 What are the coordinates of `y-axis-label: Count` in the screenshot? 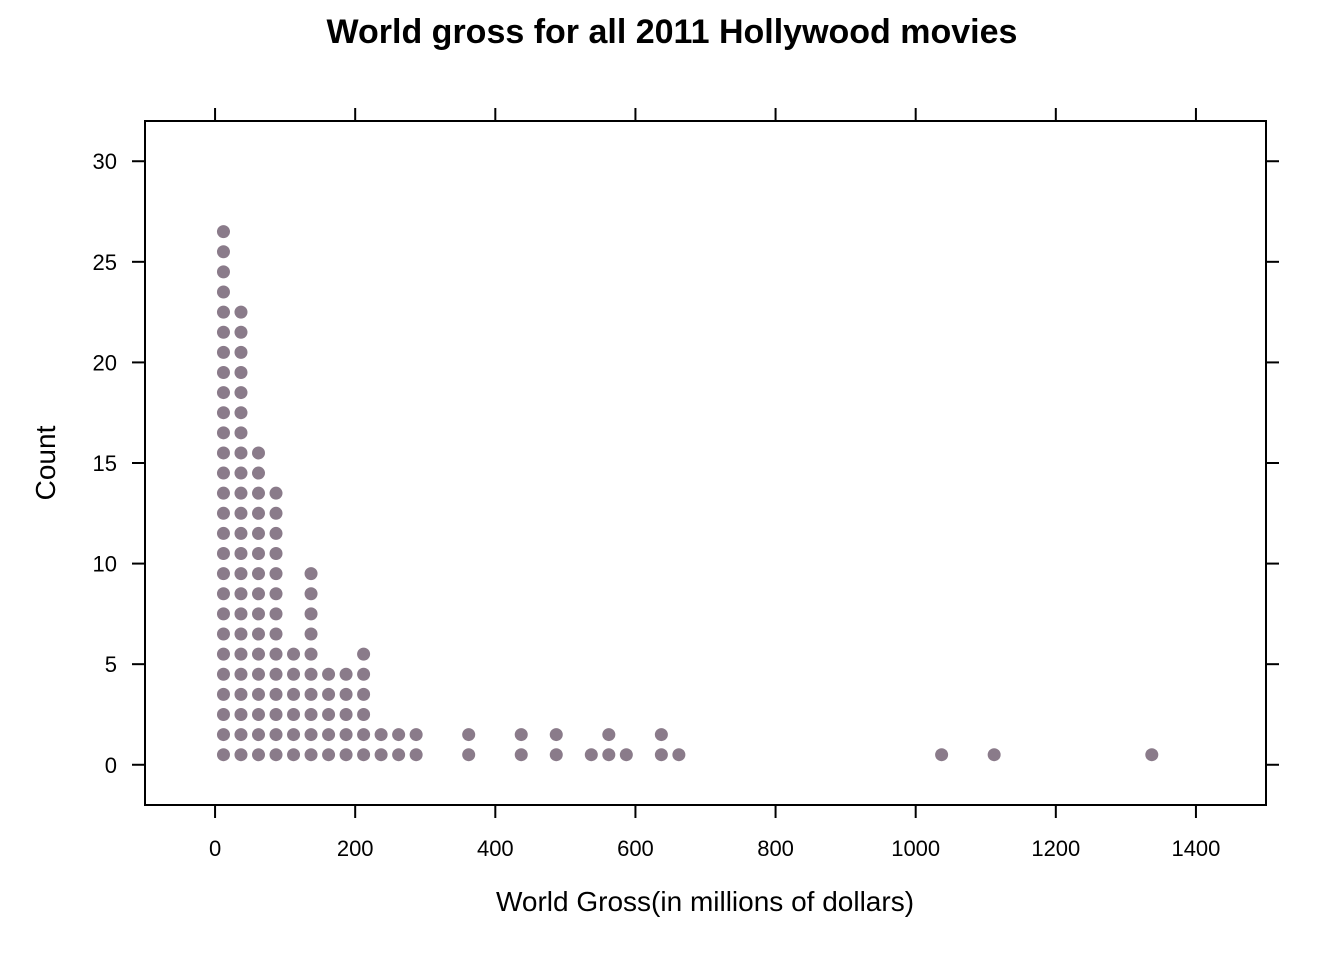 It's located at (45, 462).